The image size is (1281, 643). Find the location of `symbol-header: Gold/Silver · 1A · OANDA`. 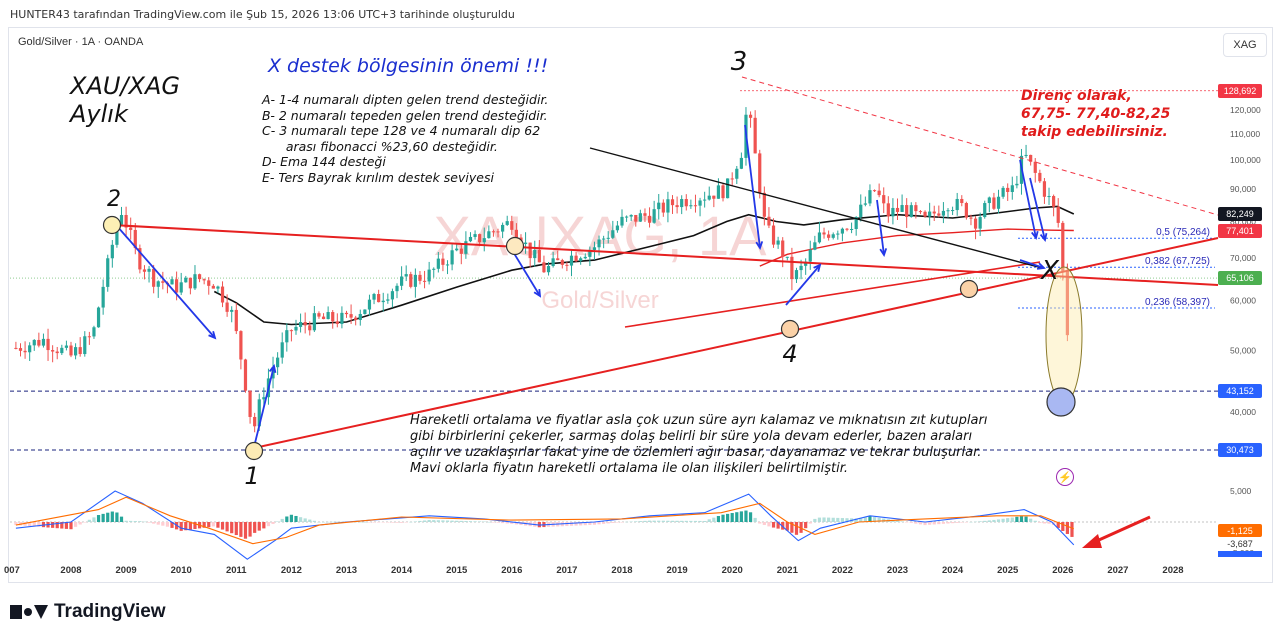

symbol-header: Gold/Silver · 1A · OANDA is located at coordinates (81, 42).